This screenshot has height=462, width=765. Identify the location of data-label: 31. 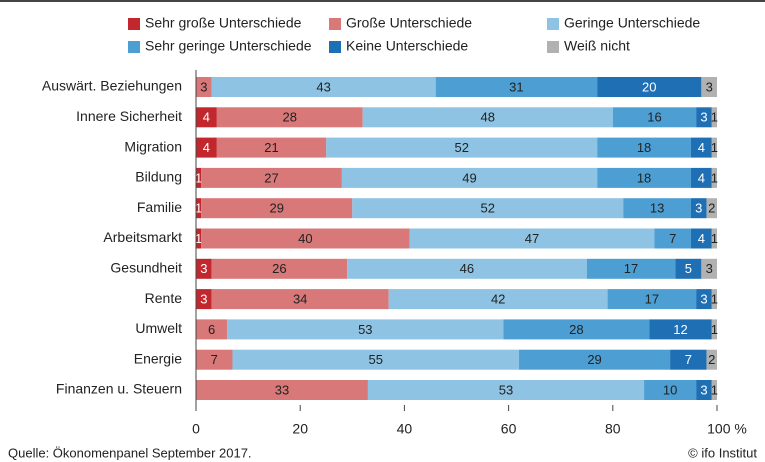
(516, 86).